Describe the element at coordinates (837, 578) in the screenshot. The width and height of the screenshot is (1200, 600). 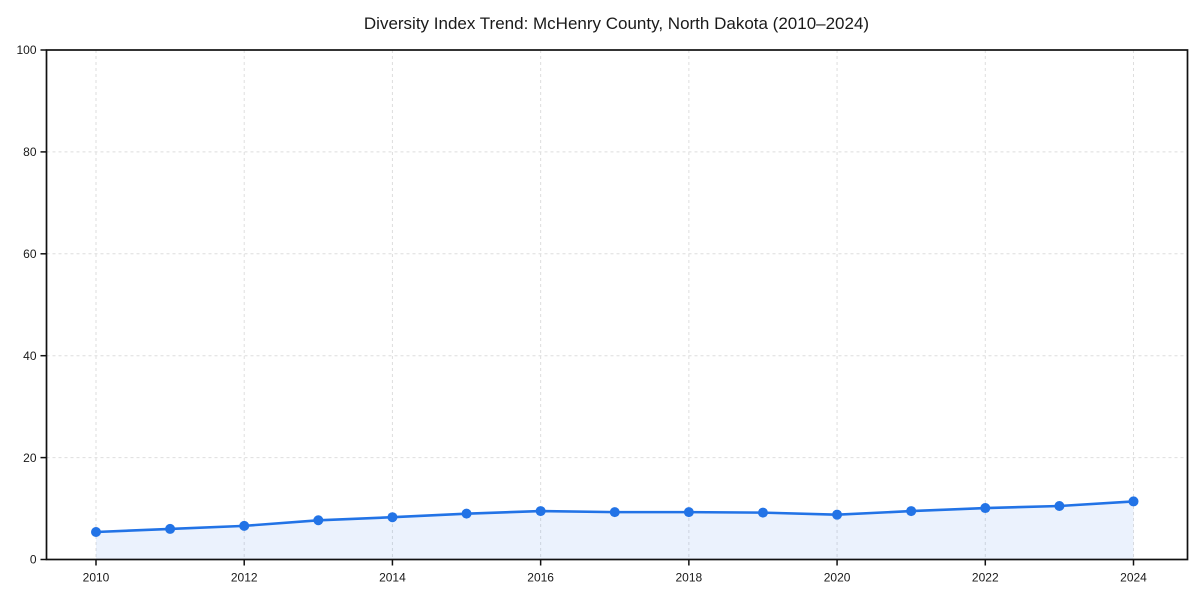
I see `x-tick-label: 2020` at that location.